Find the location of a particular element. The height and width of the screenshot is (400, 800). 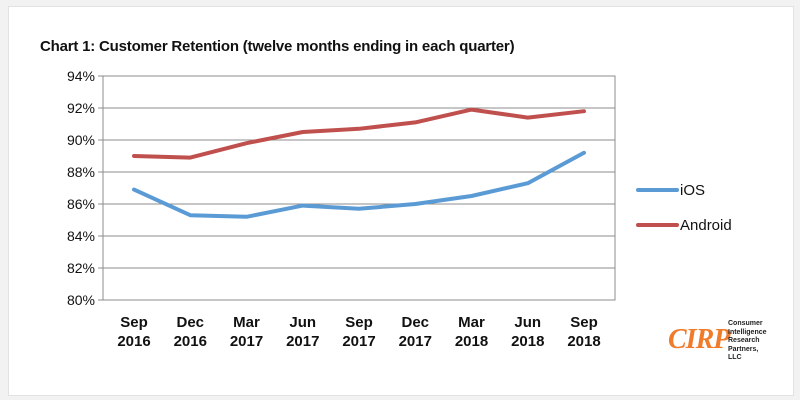

y-tick-label: 86% is located at coordinates (81, 204).